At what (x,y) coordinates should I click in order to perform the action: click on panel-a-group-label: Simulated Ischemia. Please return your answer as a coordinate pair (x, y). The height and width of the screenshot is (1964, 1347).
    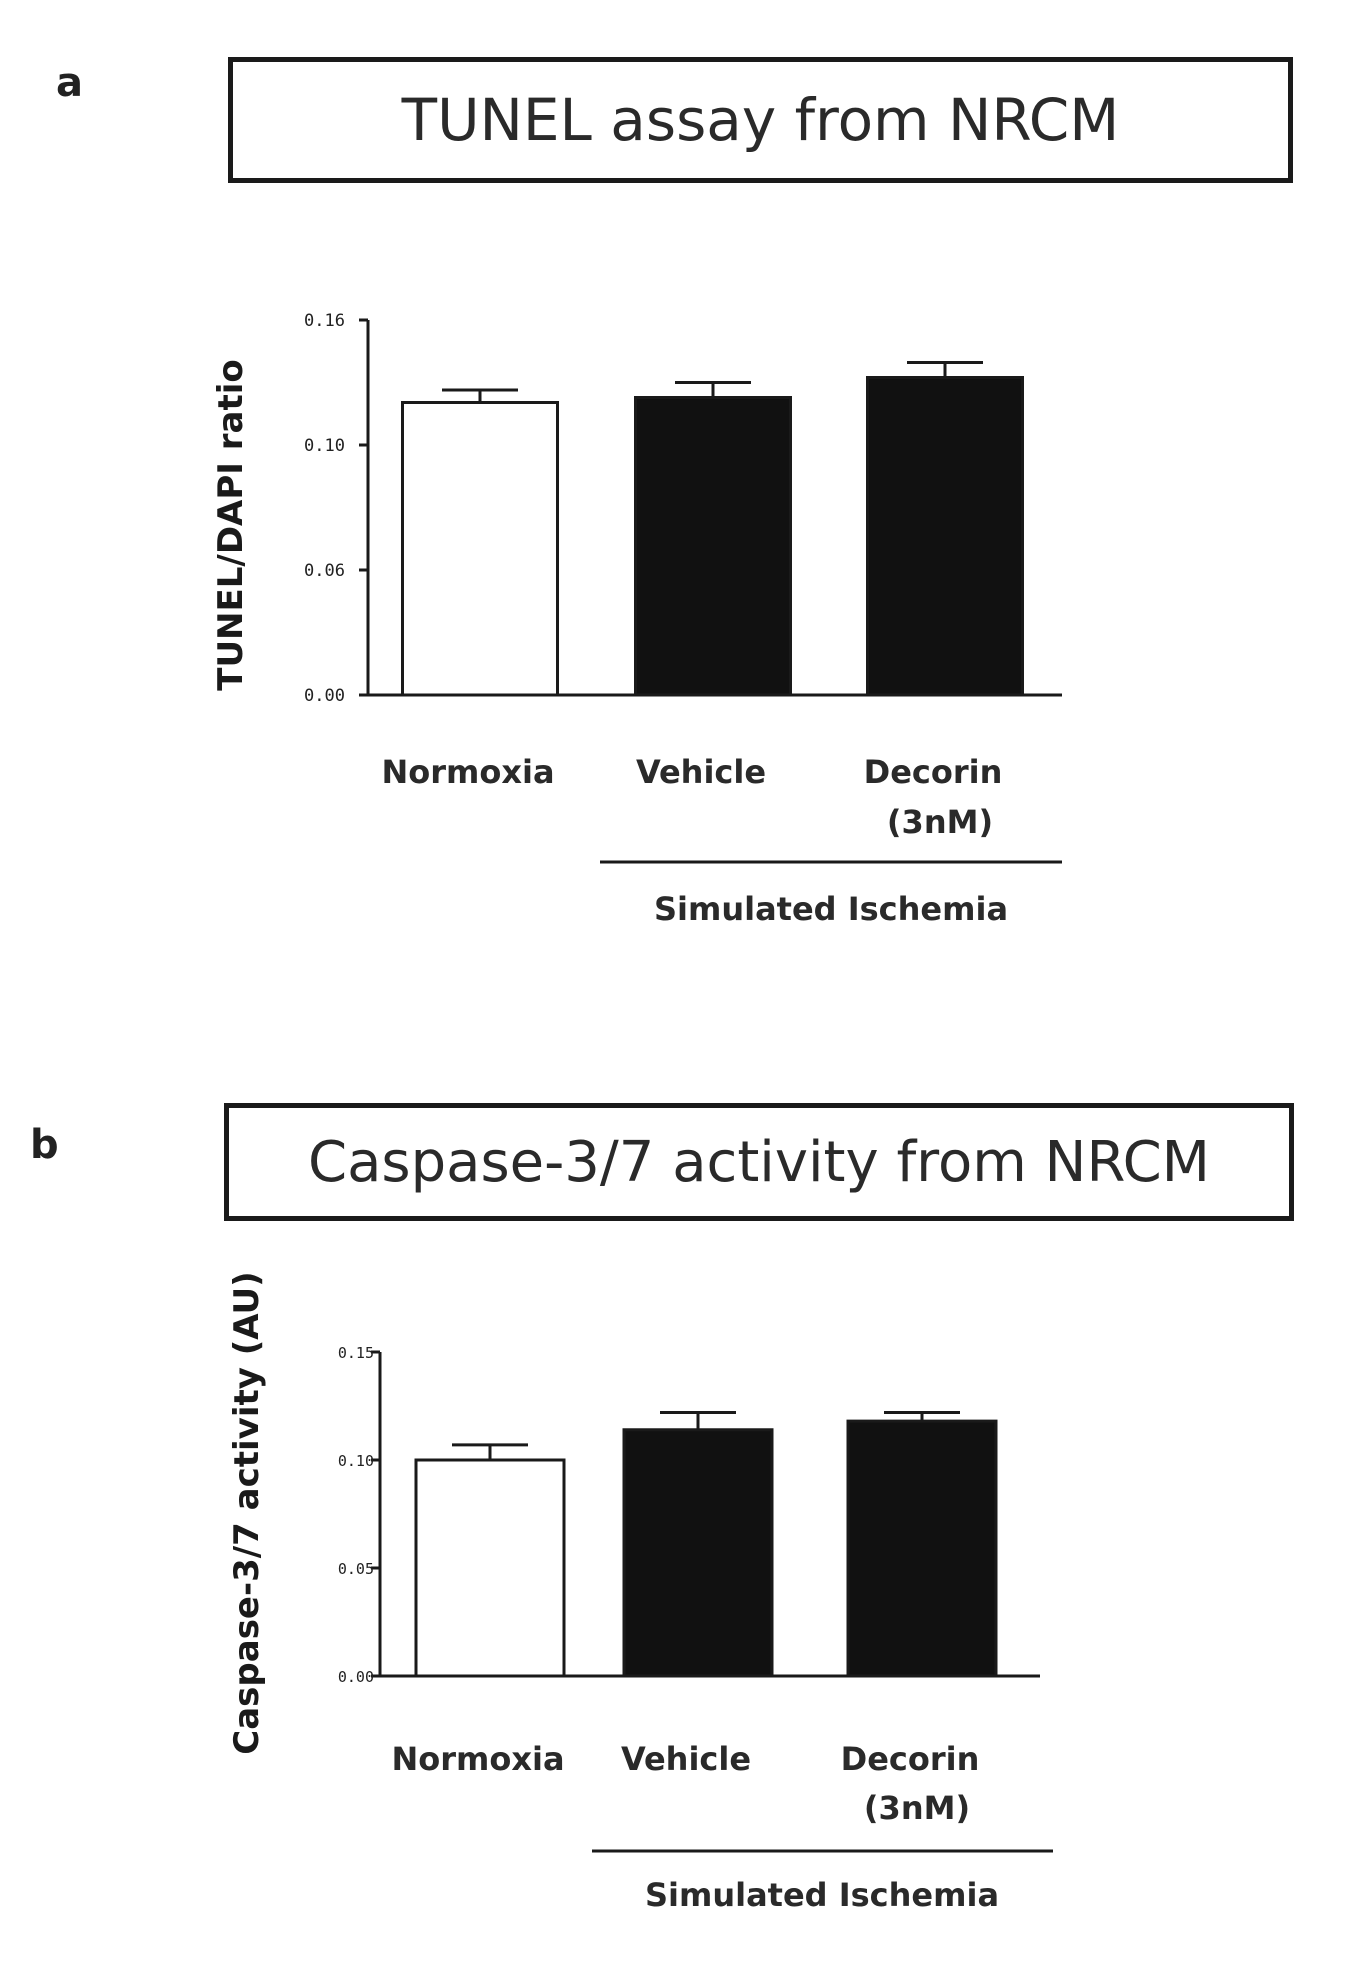
    Looking at the image, I should click on (831, 909).